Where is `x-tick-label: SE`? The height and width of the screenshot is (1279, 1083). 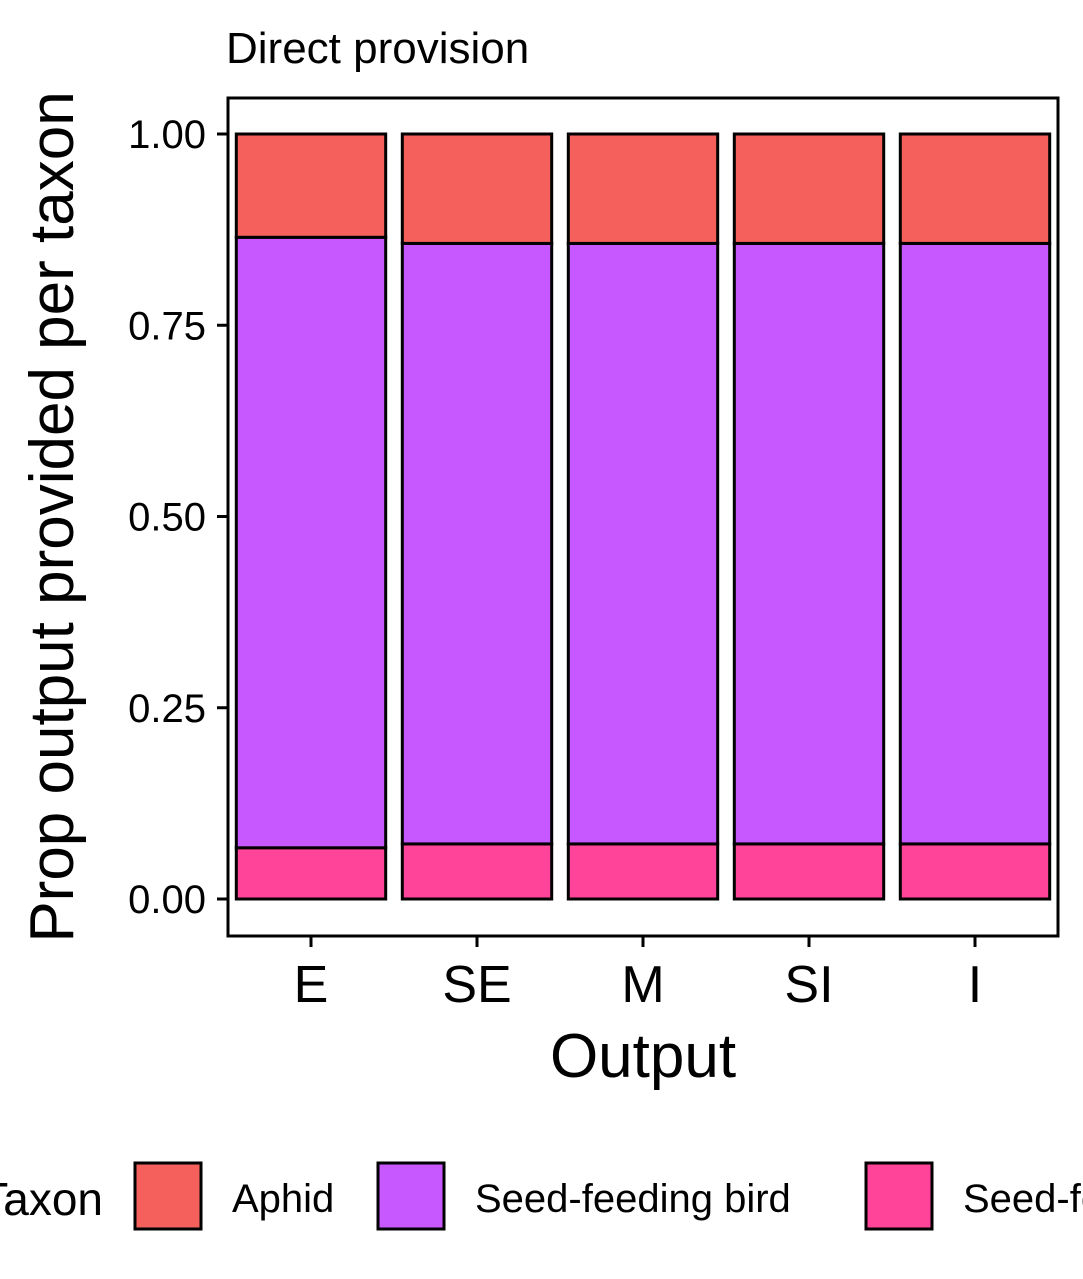 x-tick-label: SE is located at coordinates (476, 985).